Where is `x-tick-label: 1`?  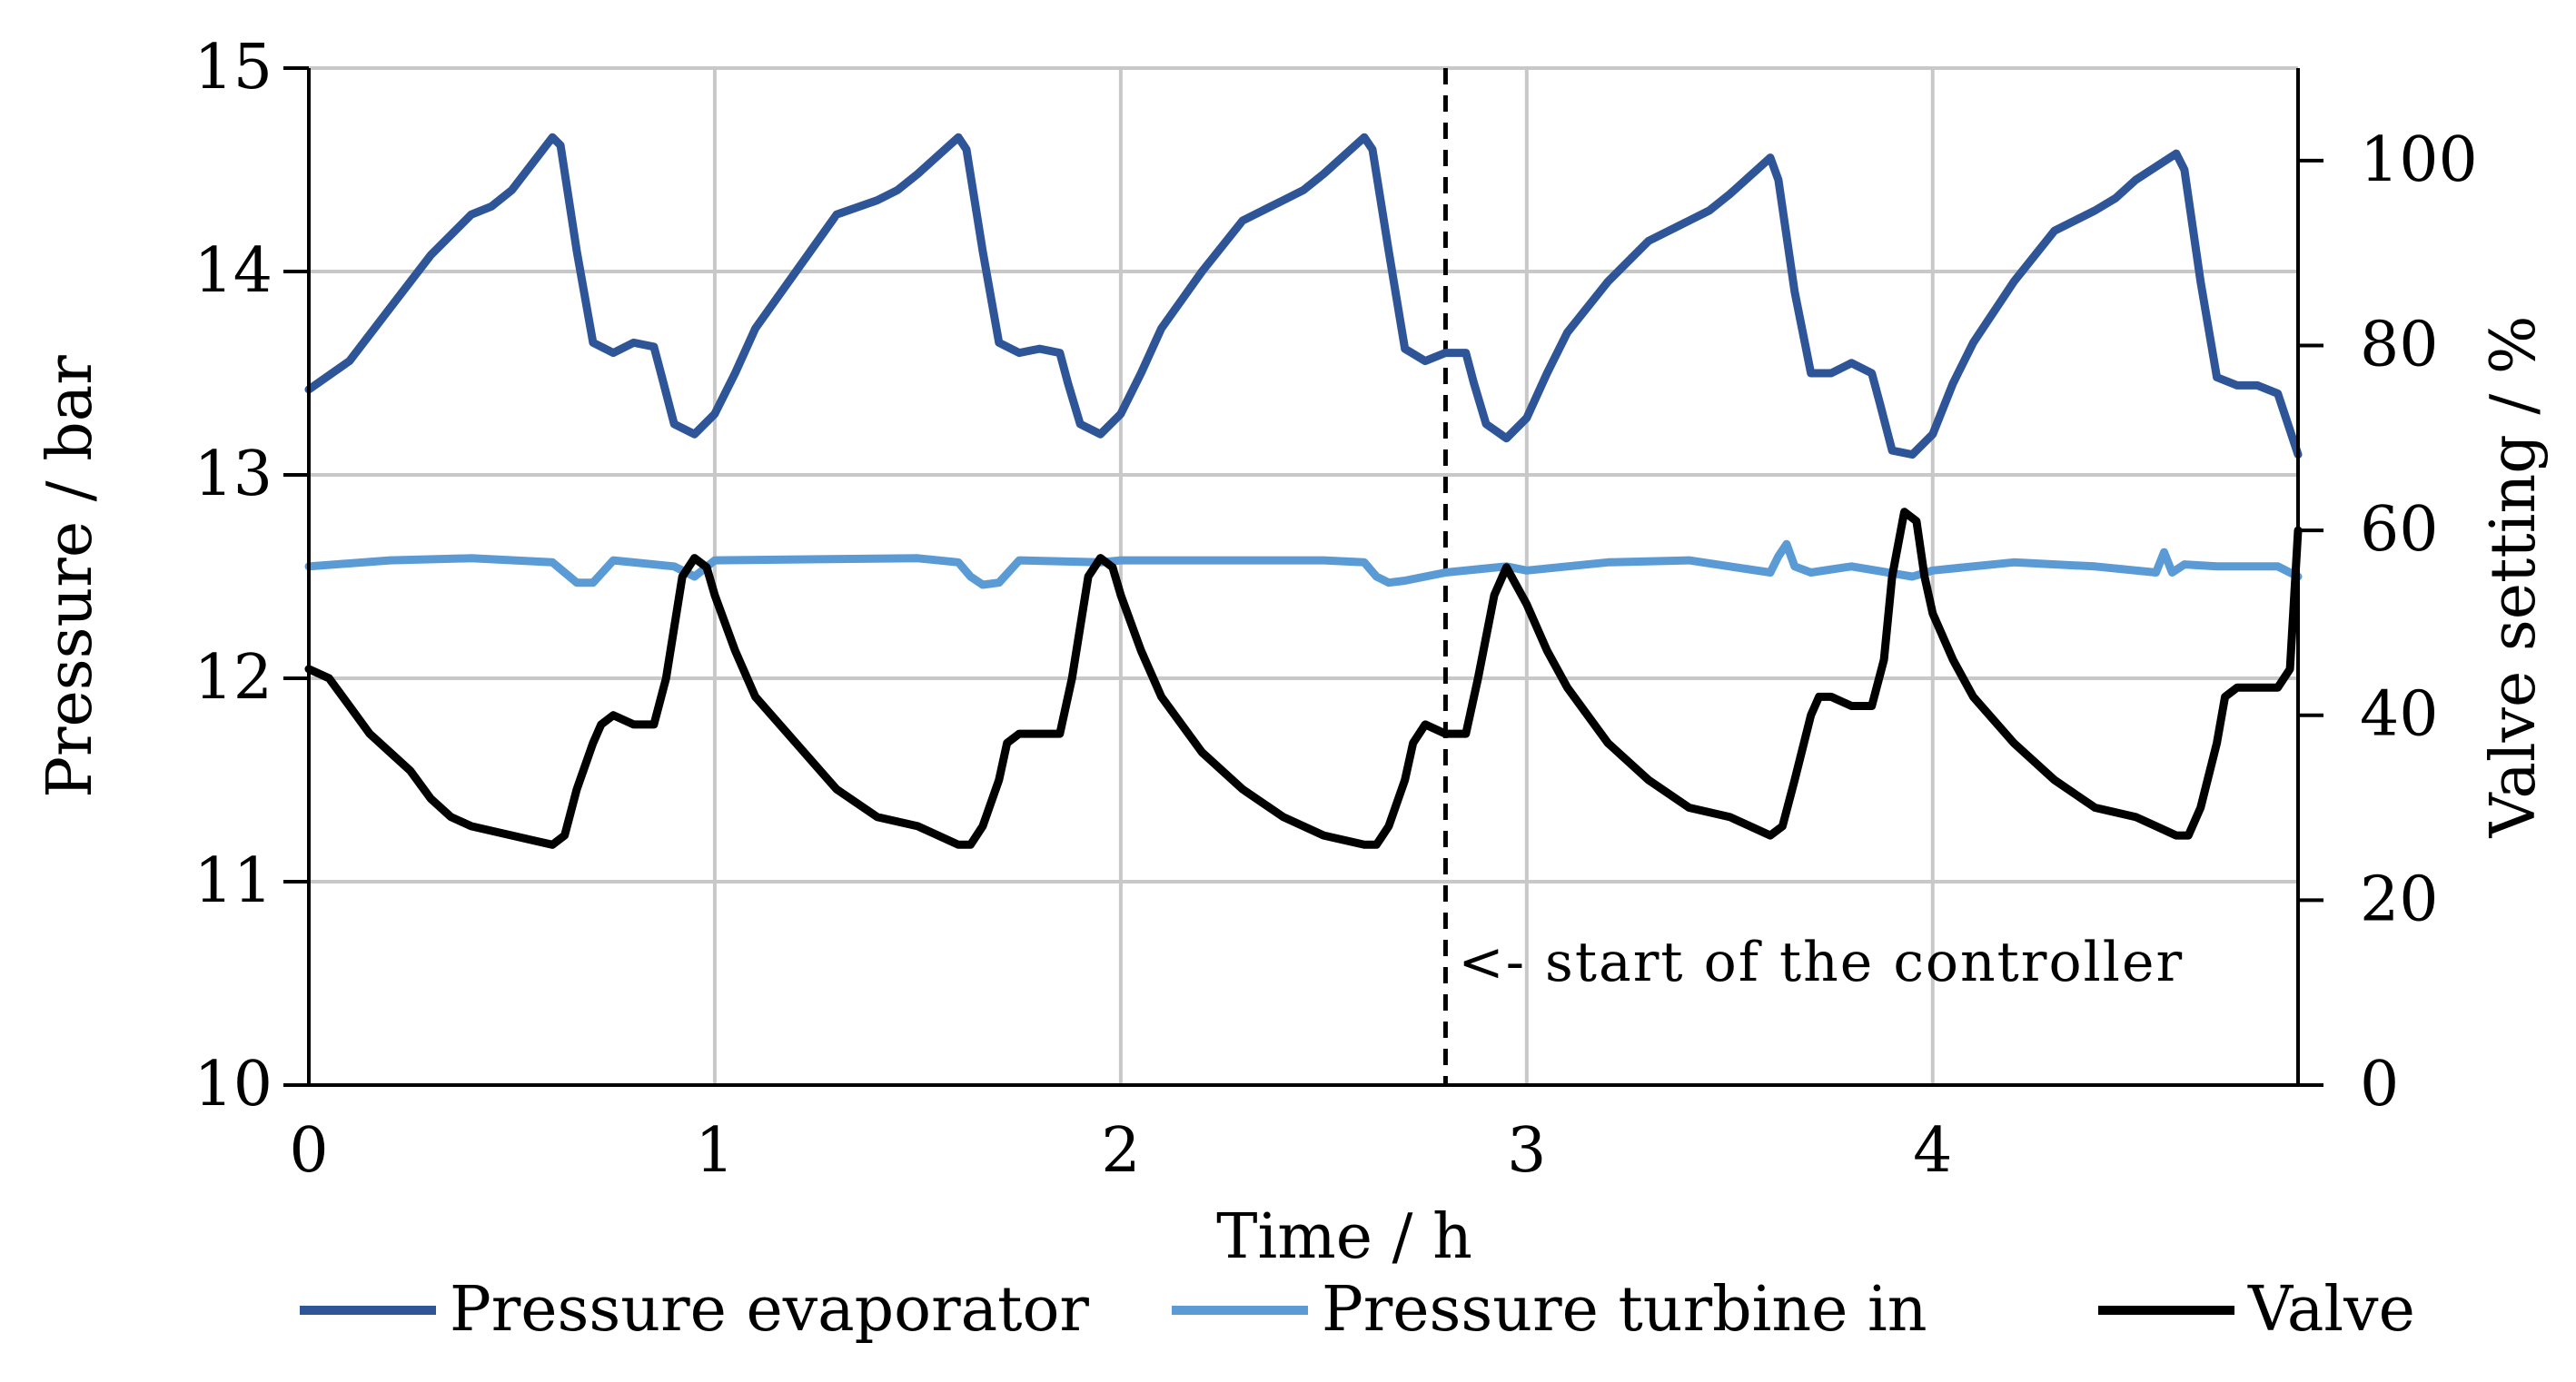 x-tick-label: 1 is located at coordinates (714, 1151).